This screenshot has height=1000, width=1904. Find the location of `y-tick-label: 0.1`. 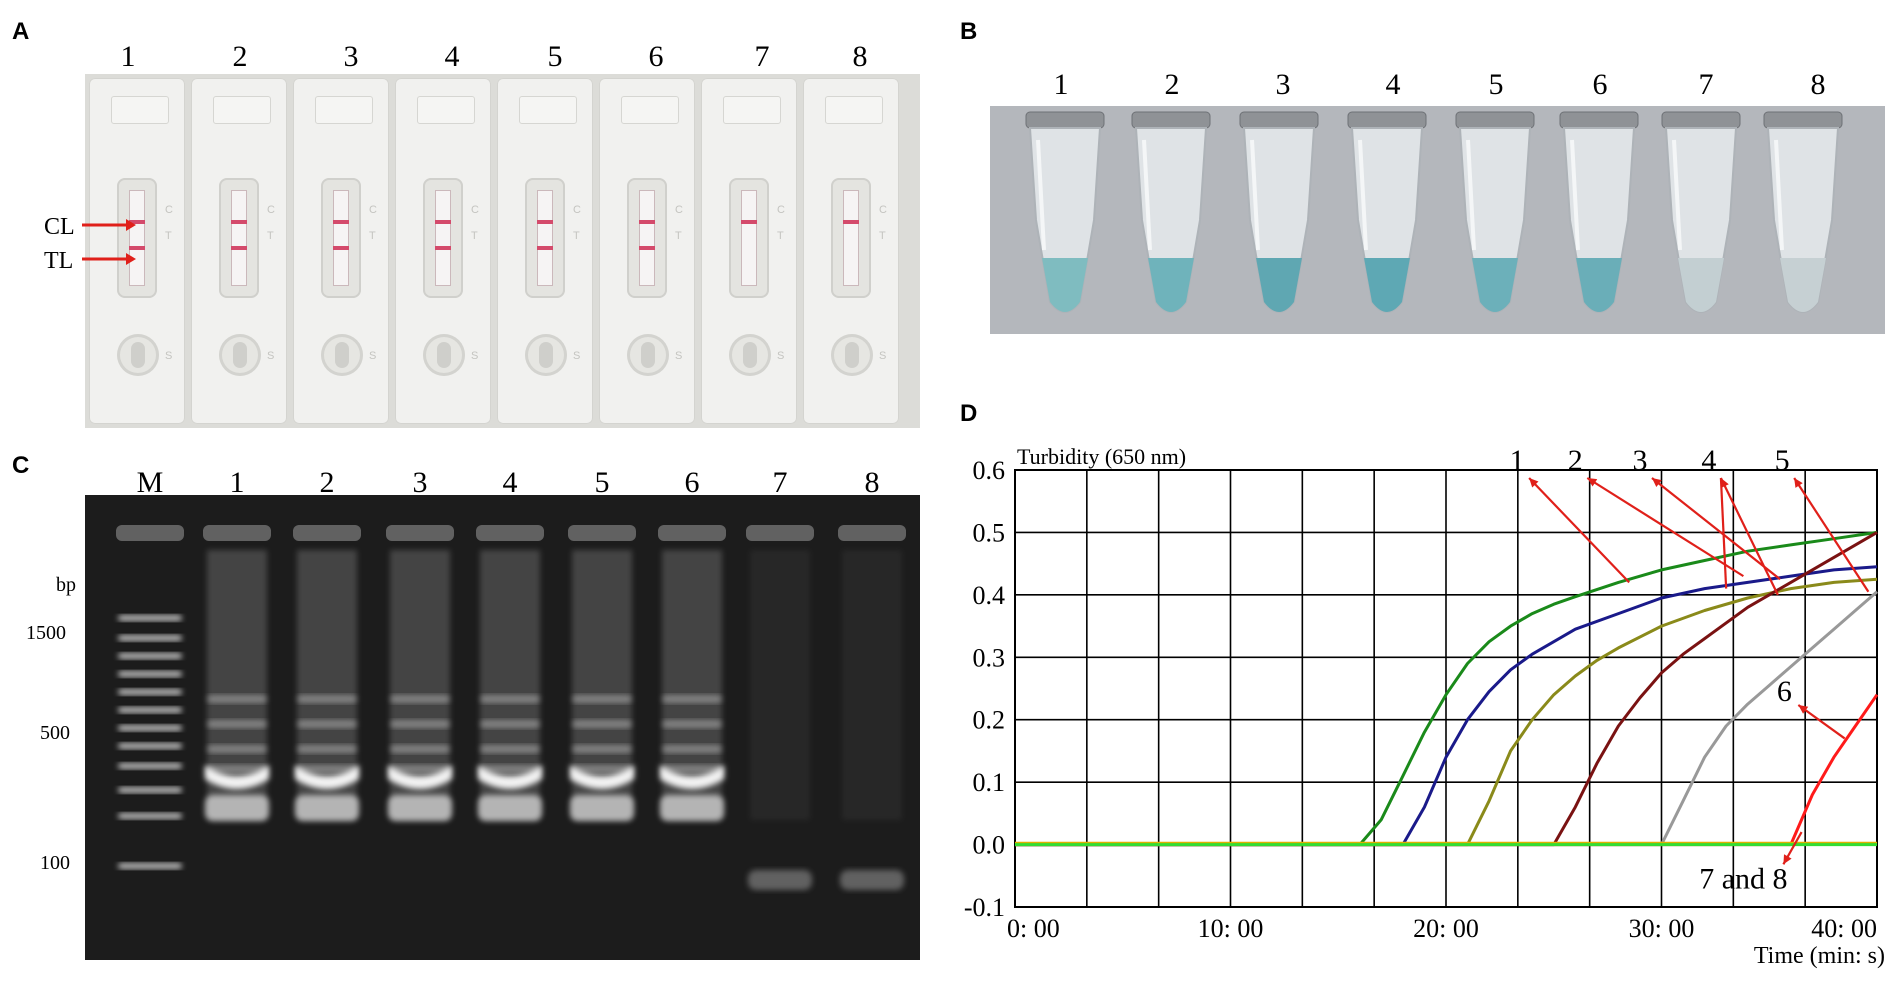

y-tick-label: 0.1 is located at coordinates (989, 782).